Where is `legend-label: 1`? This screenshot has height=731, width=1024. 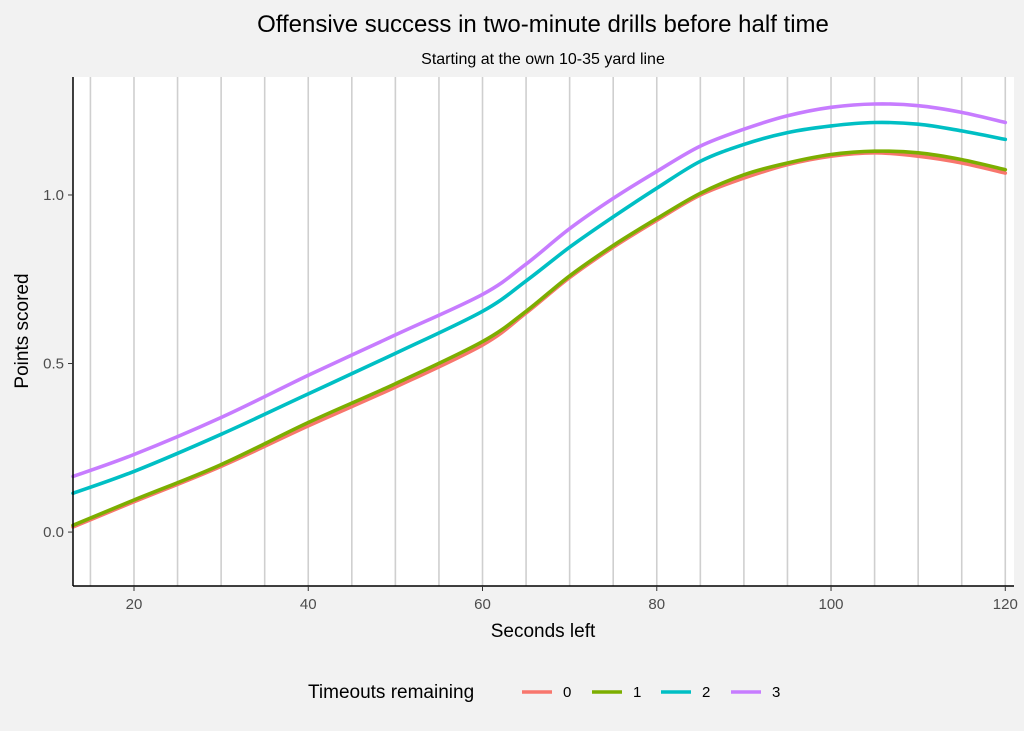 legend-label: 1 is located at coordinates (637, 692).